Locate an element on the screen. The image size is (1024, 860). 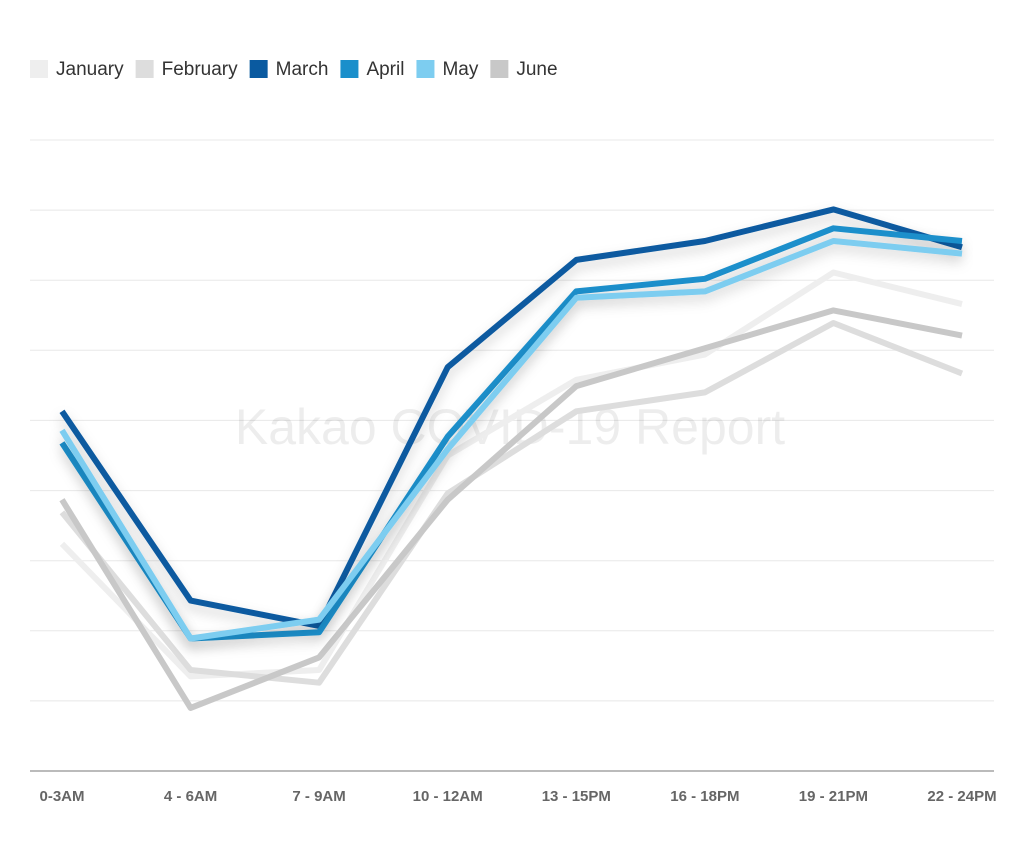
legend: January February March April May June is located at coordinates (294, 69).